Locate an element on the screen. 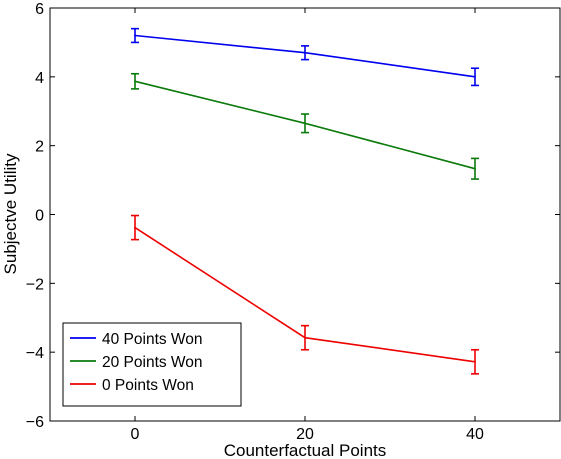 This screenshot has height=459, width=561. y-axis-label: Subjectve Utility is located at coordinates (10, 213).